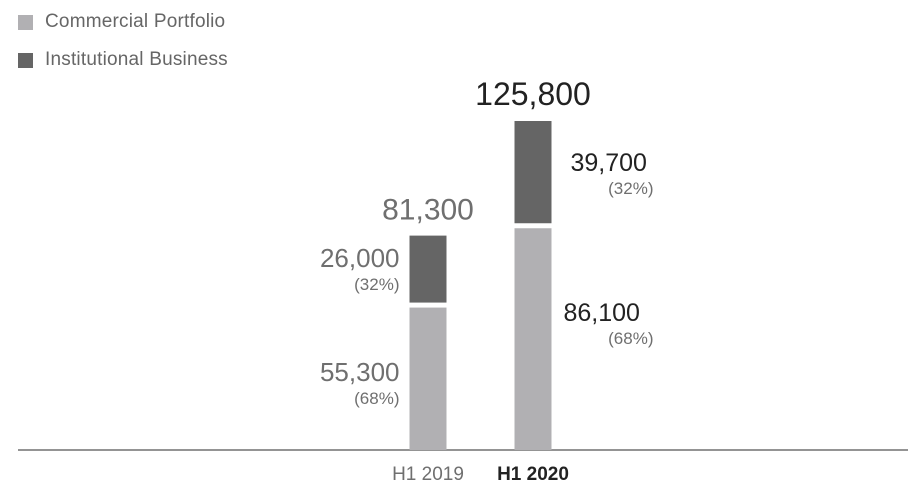 The image size is (908, 484). I want to click on share-label-institutional-h1-2019: (32%), so click(376, 284).